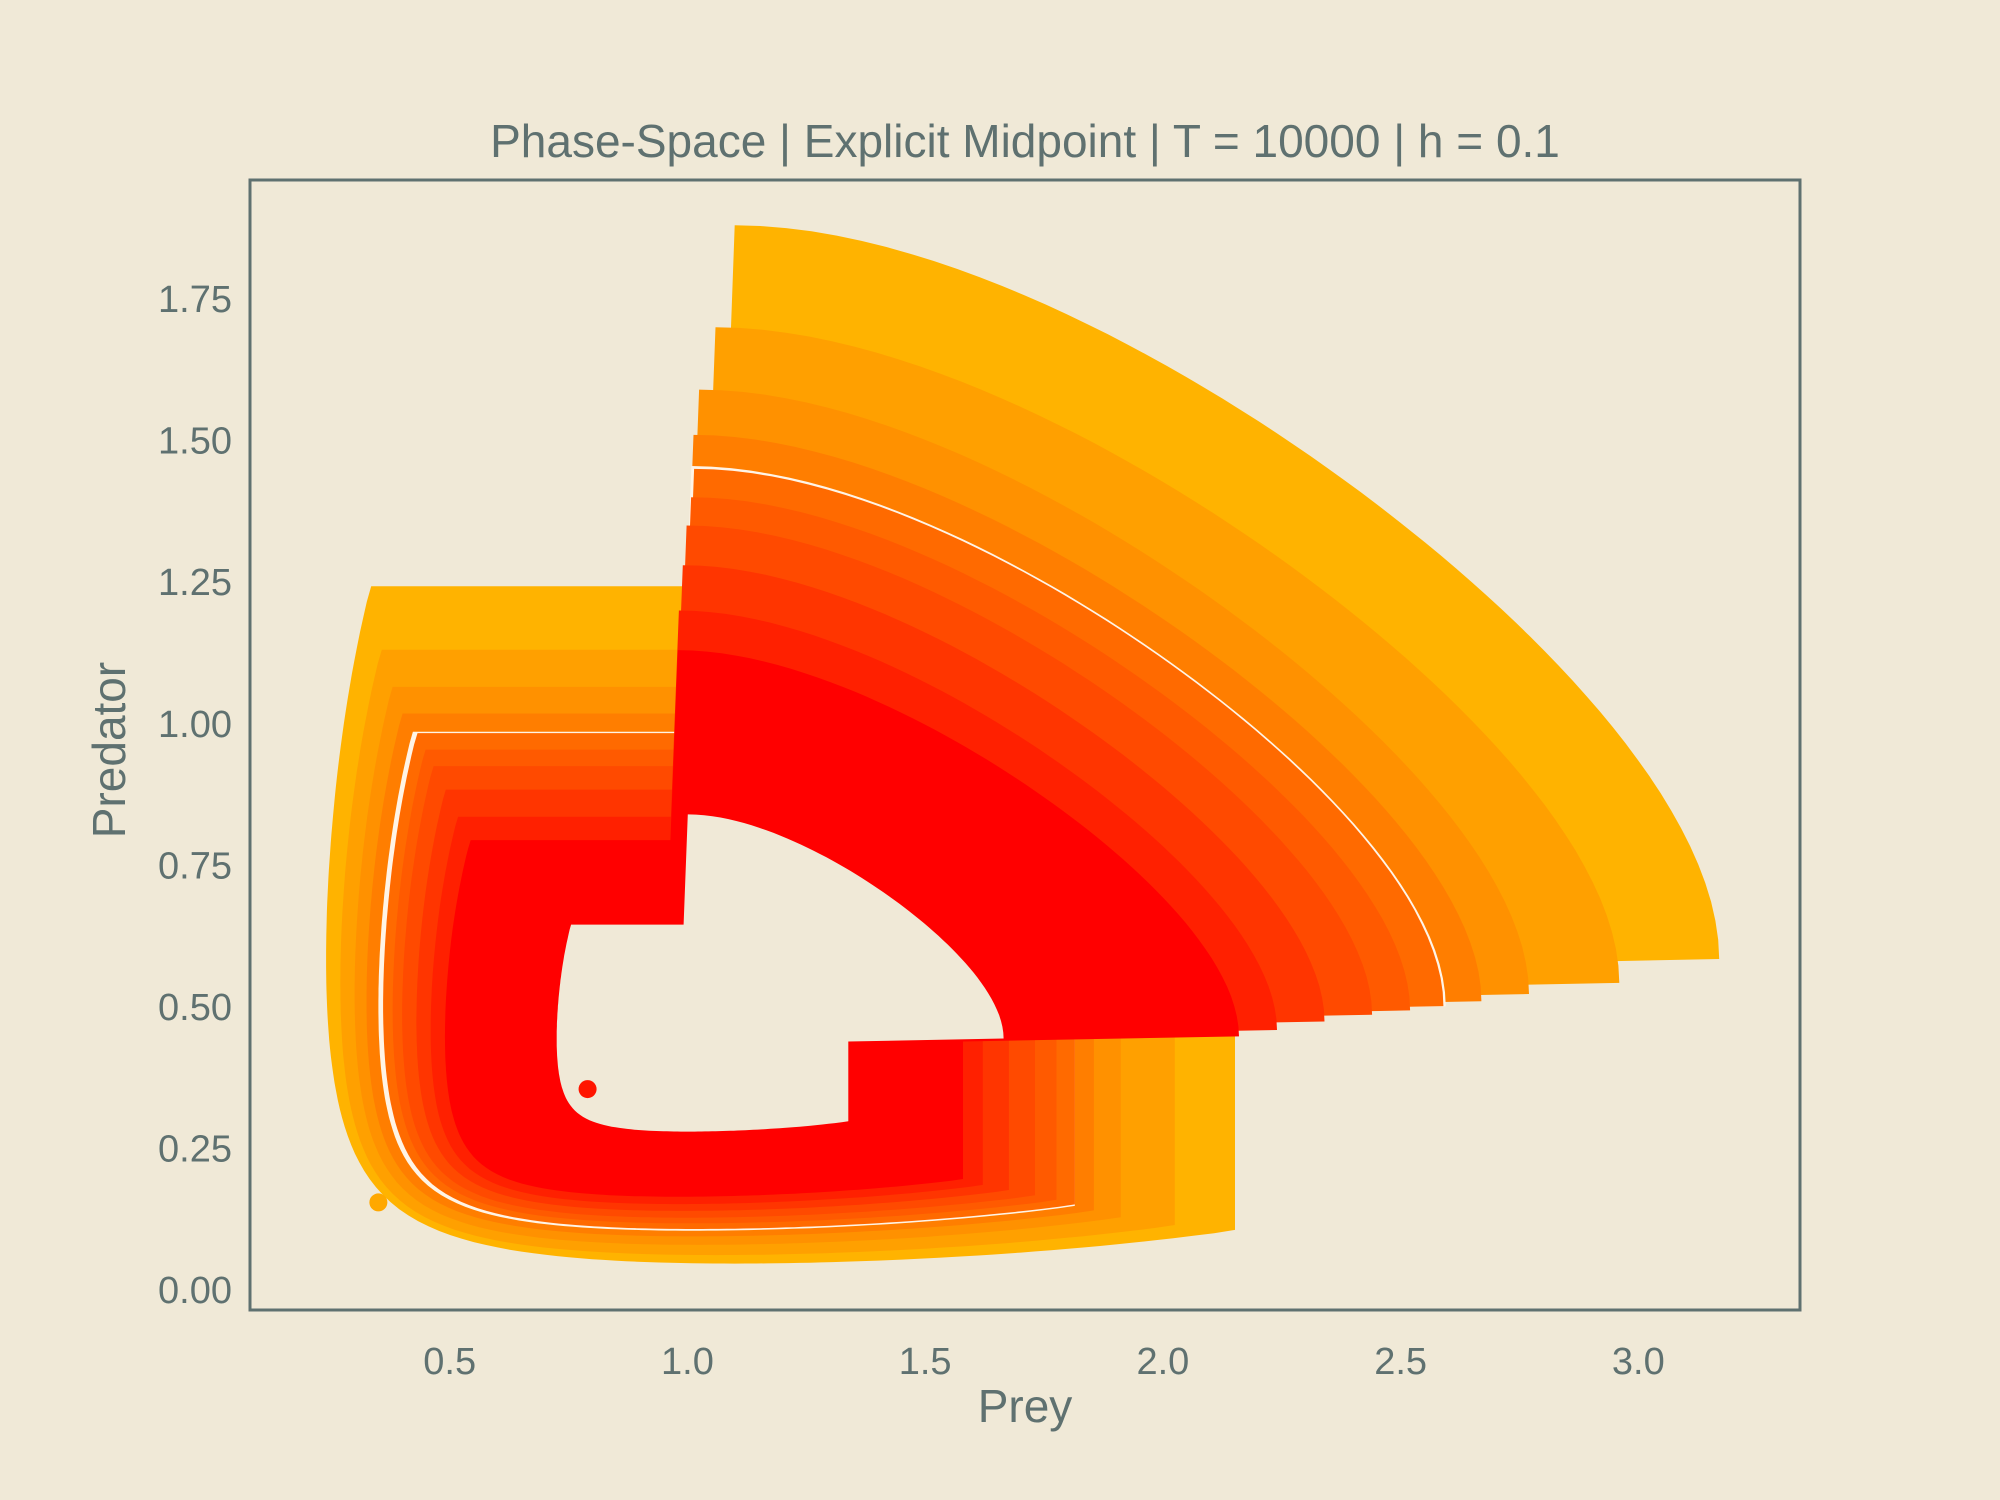 Image resolution: width=2000 pixels, height=1500 pixels. What do you see at coordinates (195, 725) in the screenshot?
I see `y-tick-label: 1.00` at bounding box center [195, 725].